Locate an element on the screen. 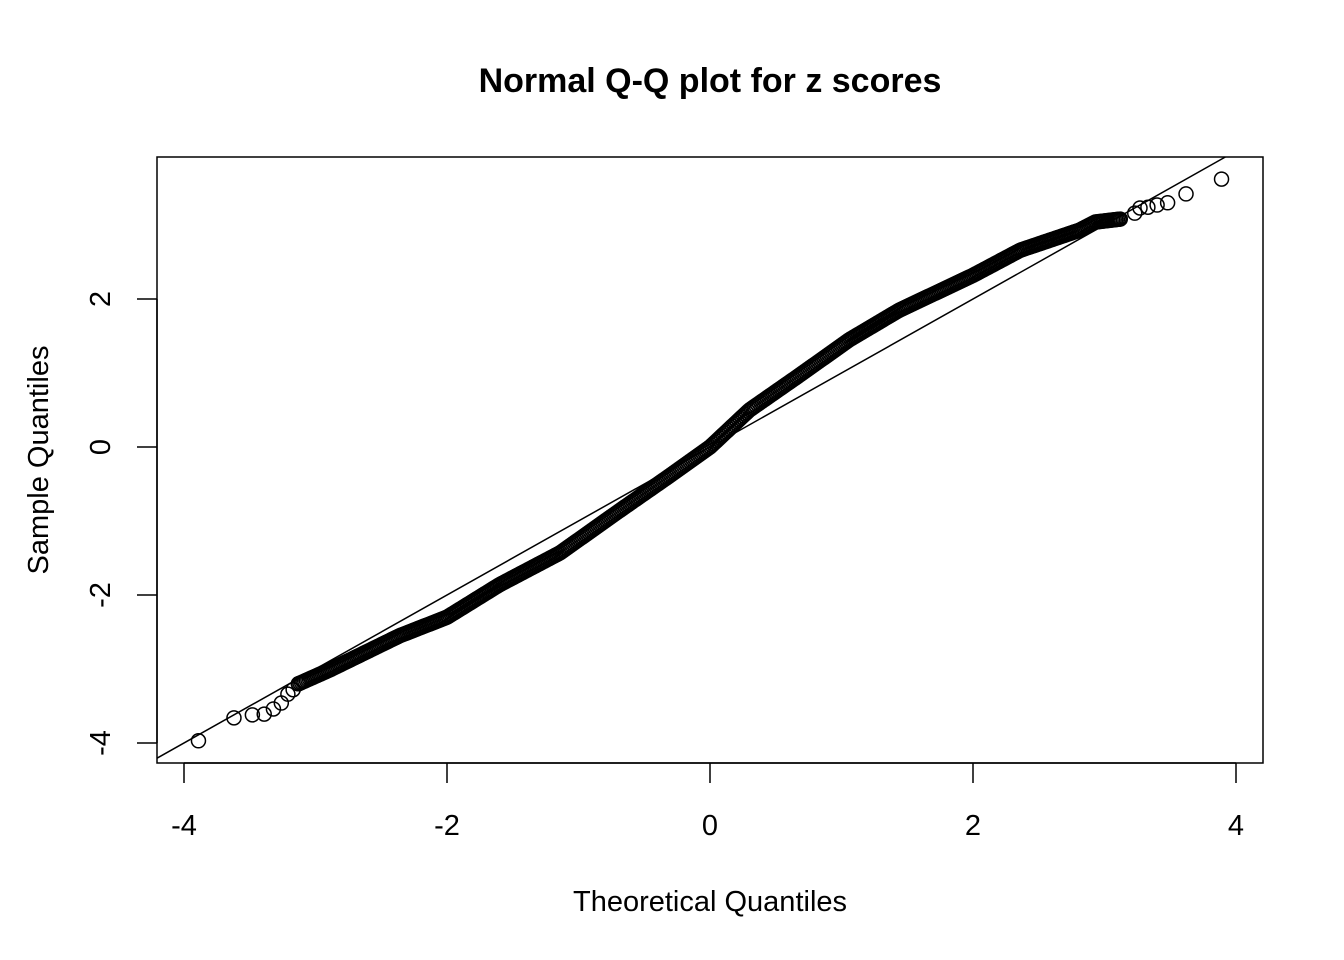 The image size is (1344, 960). y-axis: -4 -2 0 2 is located at coordinates (121, 523).